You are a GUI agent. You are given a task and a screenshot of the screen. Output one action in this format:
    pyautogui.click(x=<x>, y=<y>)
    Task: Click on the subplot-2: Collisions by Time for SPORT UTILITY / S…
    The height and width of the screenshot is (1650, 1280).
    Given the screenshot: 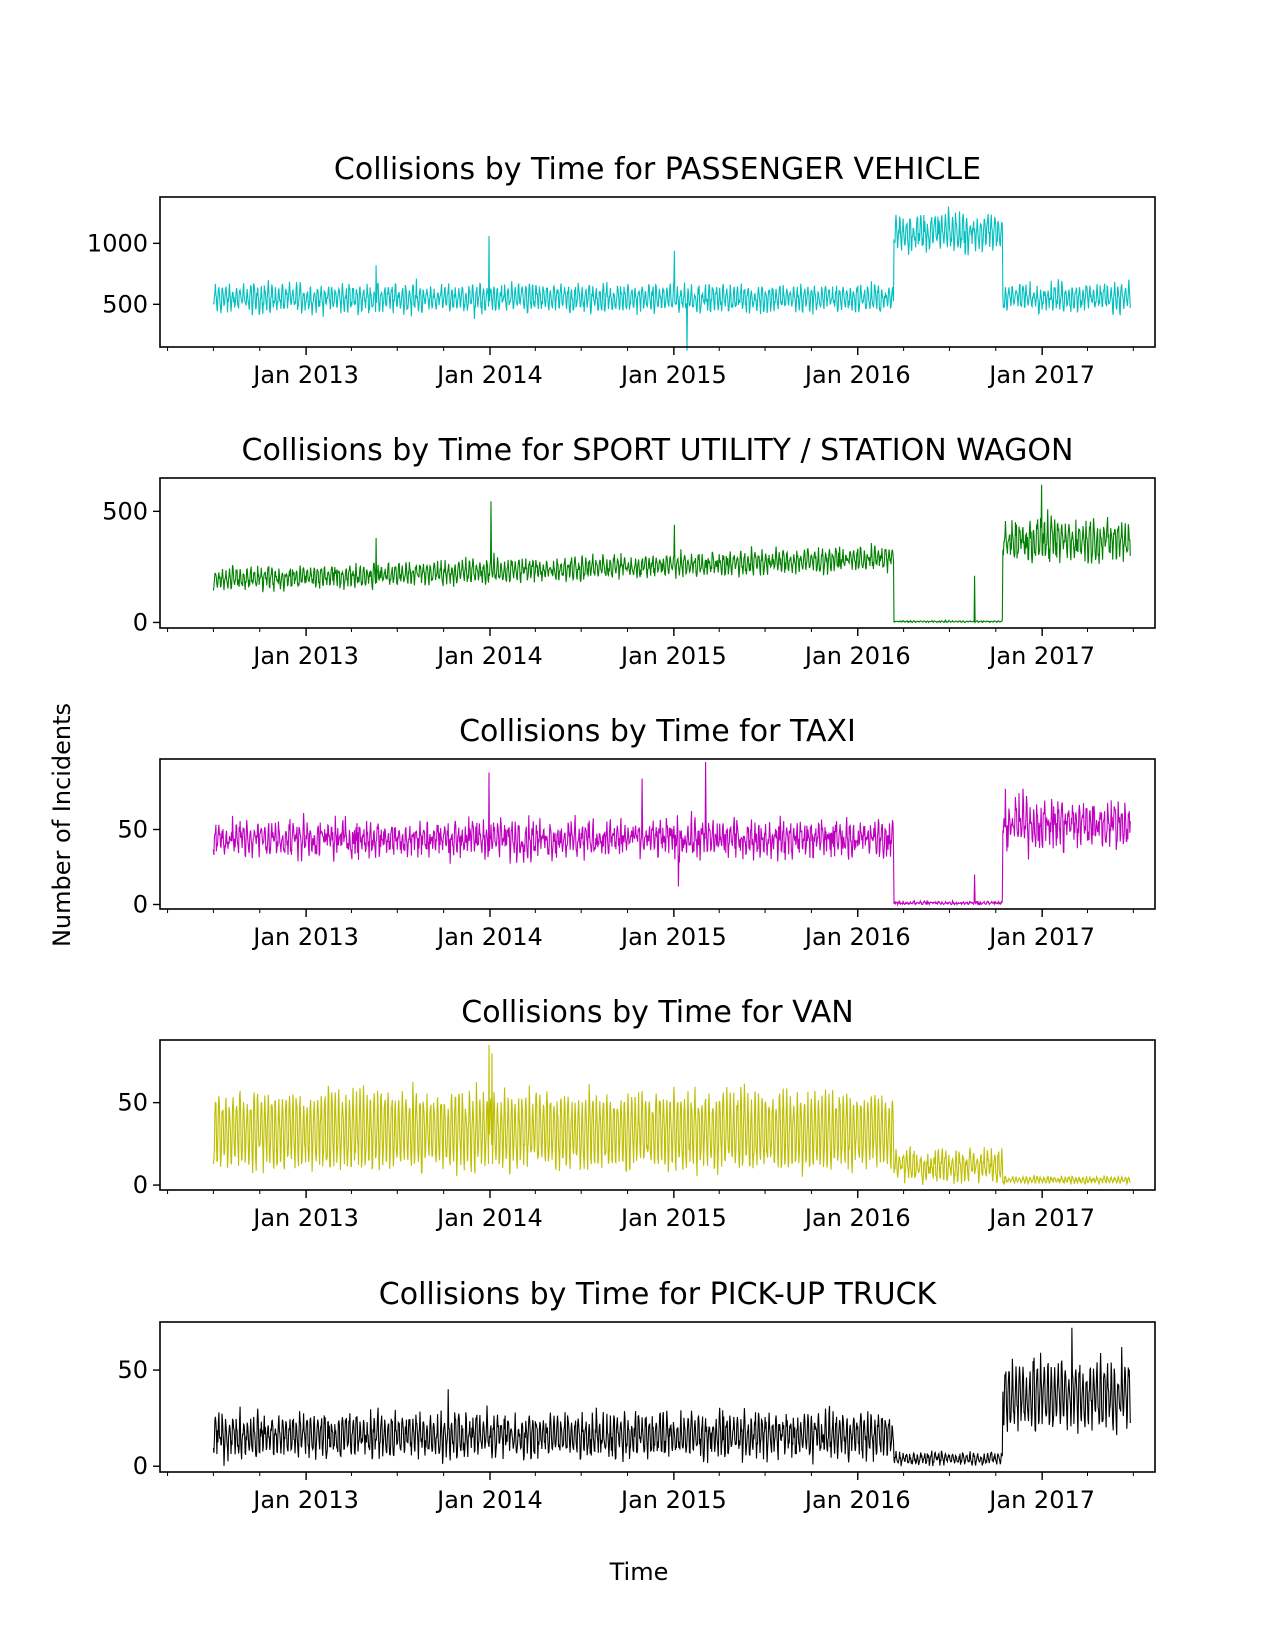 What is the action you would take?
    pyautogui.click(x=629, y=551)
    